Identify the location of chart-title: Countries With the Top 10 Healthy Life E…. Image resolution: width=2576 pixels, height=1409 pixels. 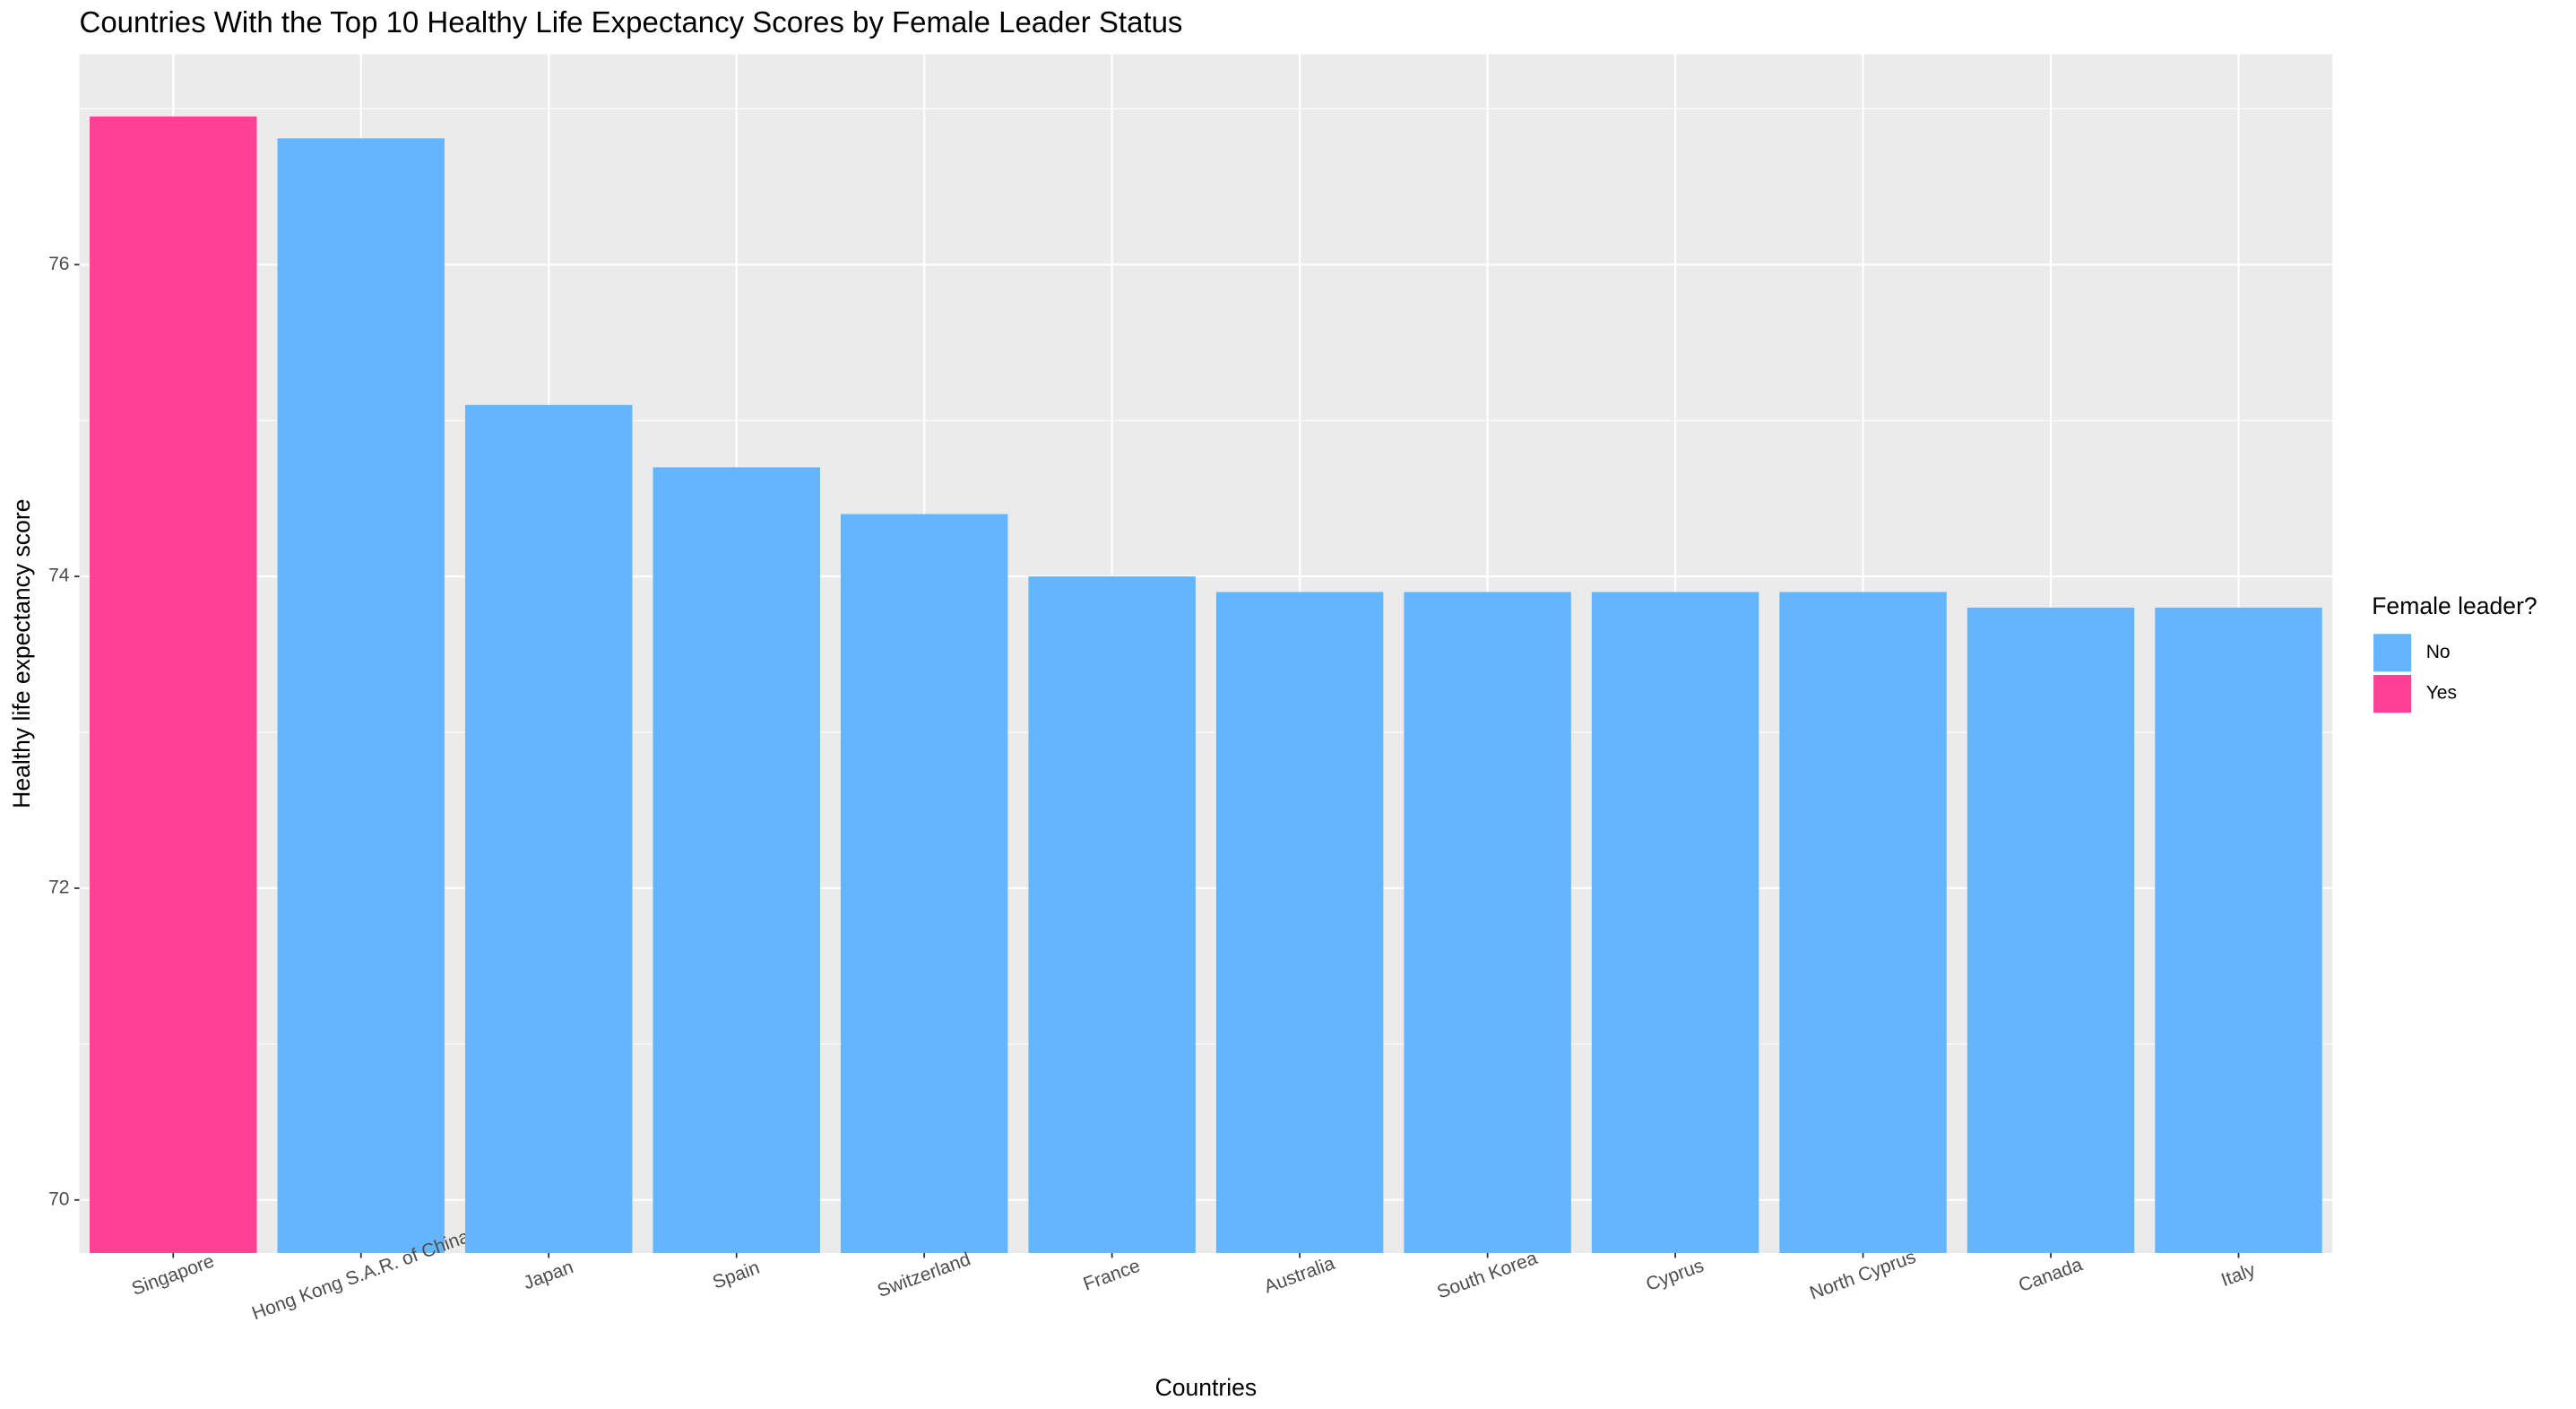
(631, 22).